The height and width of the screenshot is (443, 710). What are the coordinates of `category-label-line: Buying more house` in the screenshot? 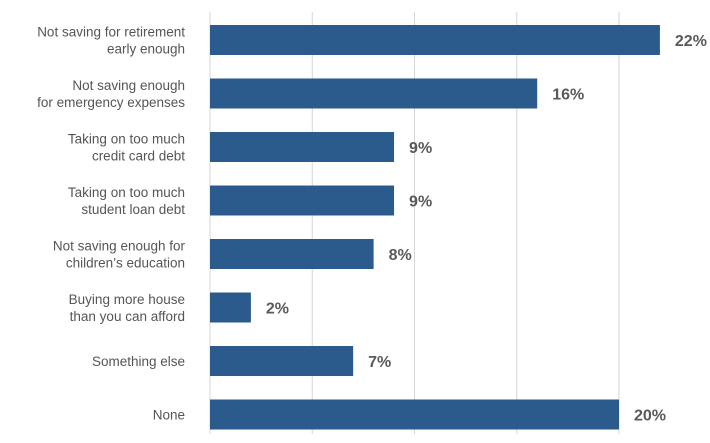 It's located at (127, 299).